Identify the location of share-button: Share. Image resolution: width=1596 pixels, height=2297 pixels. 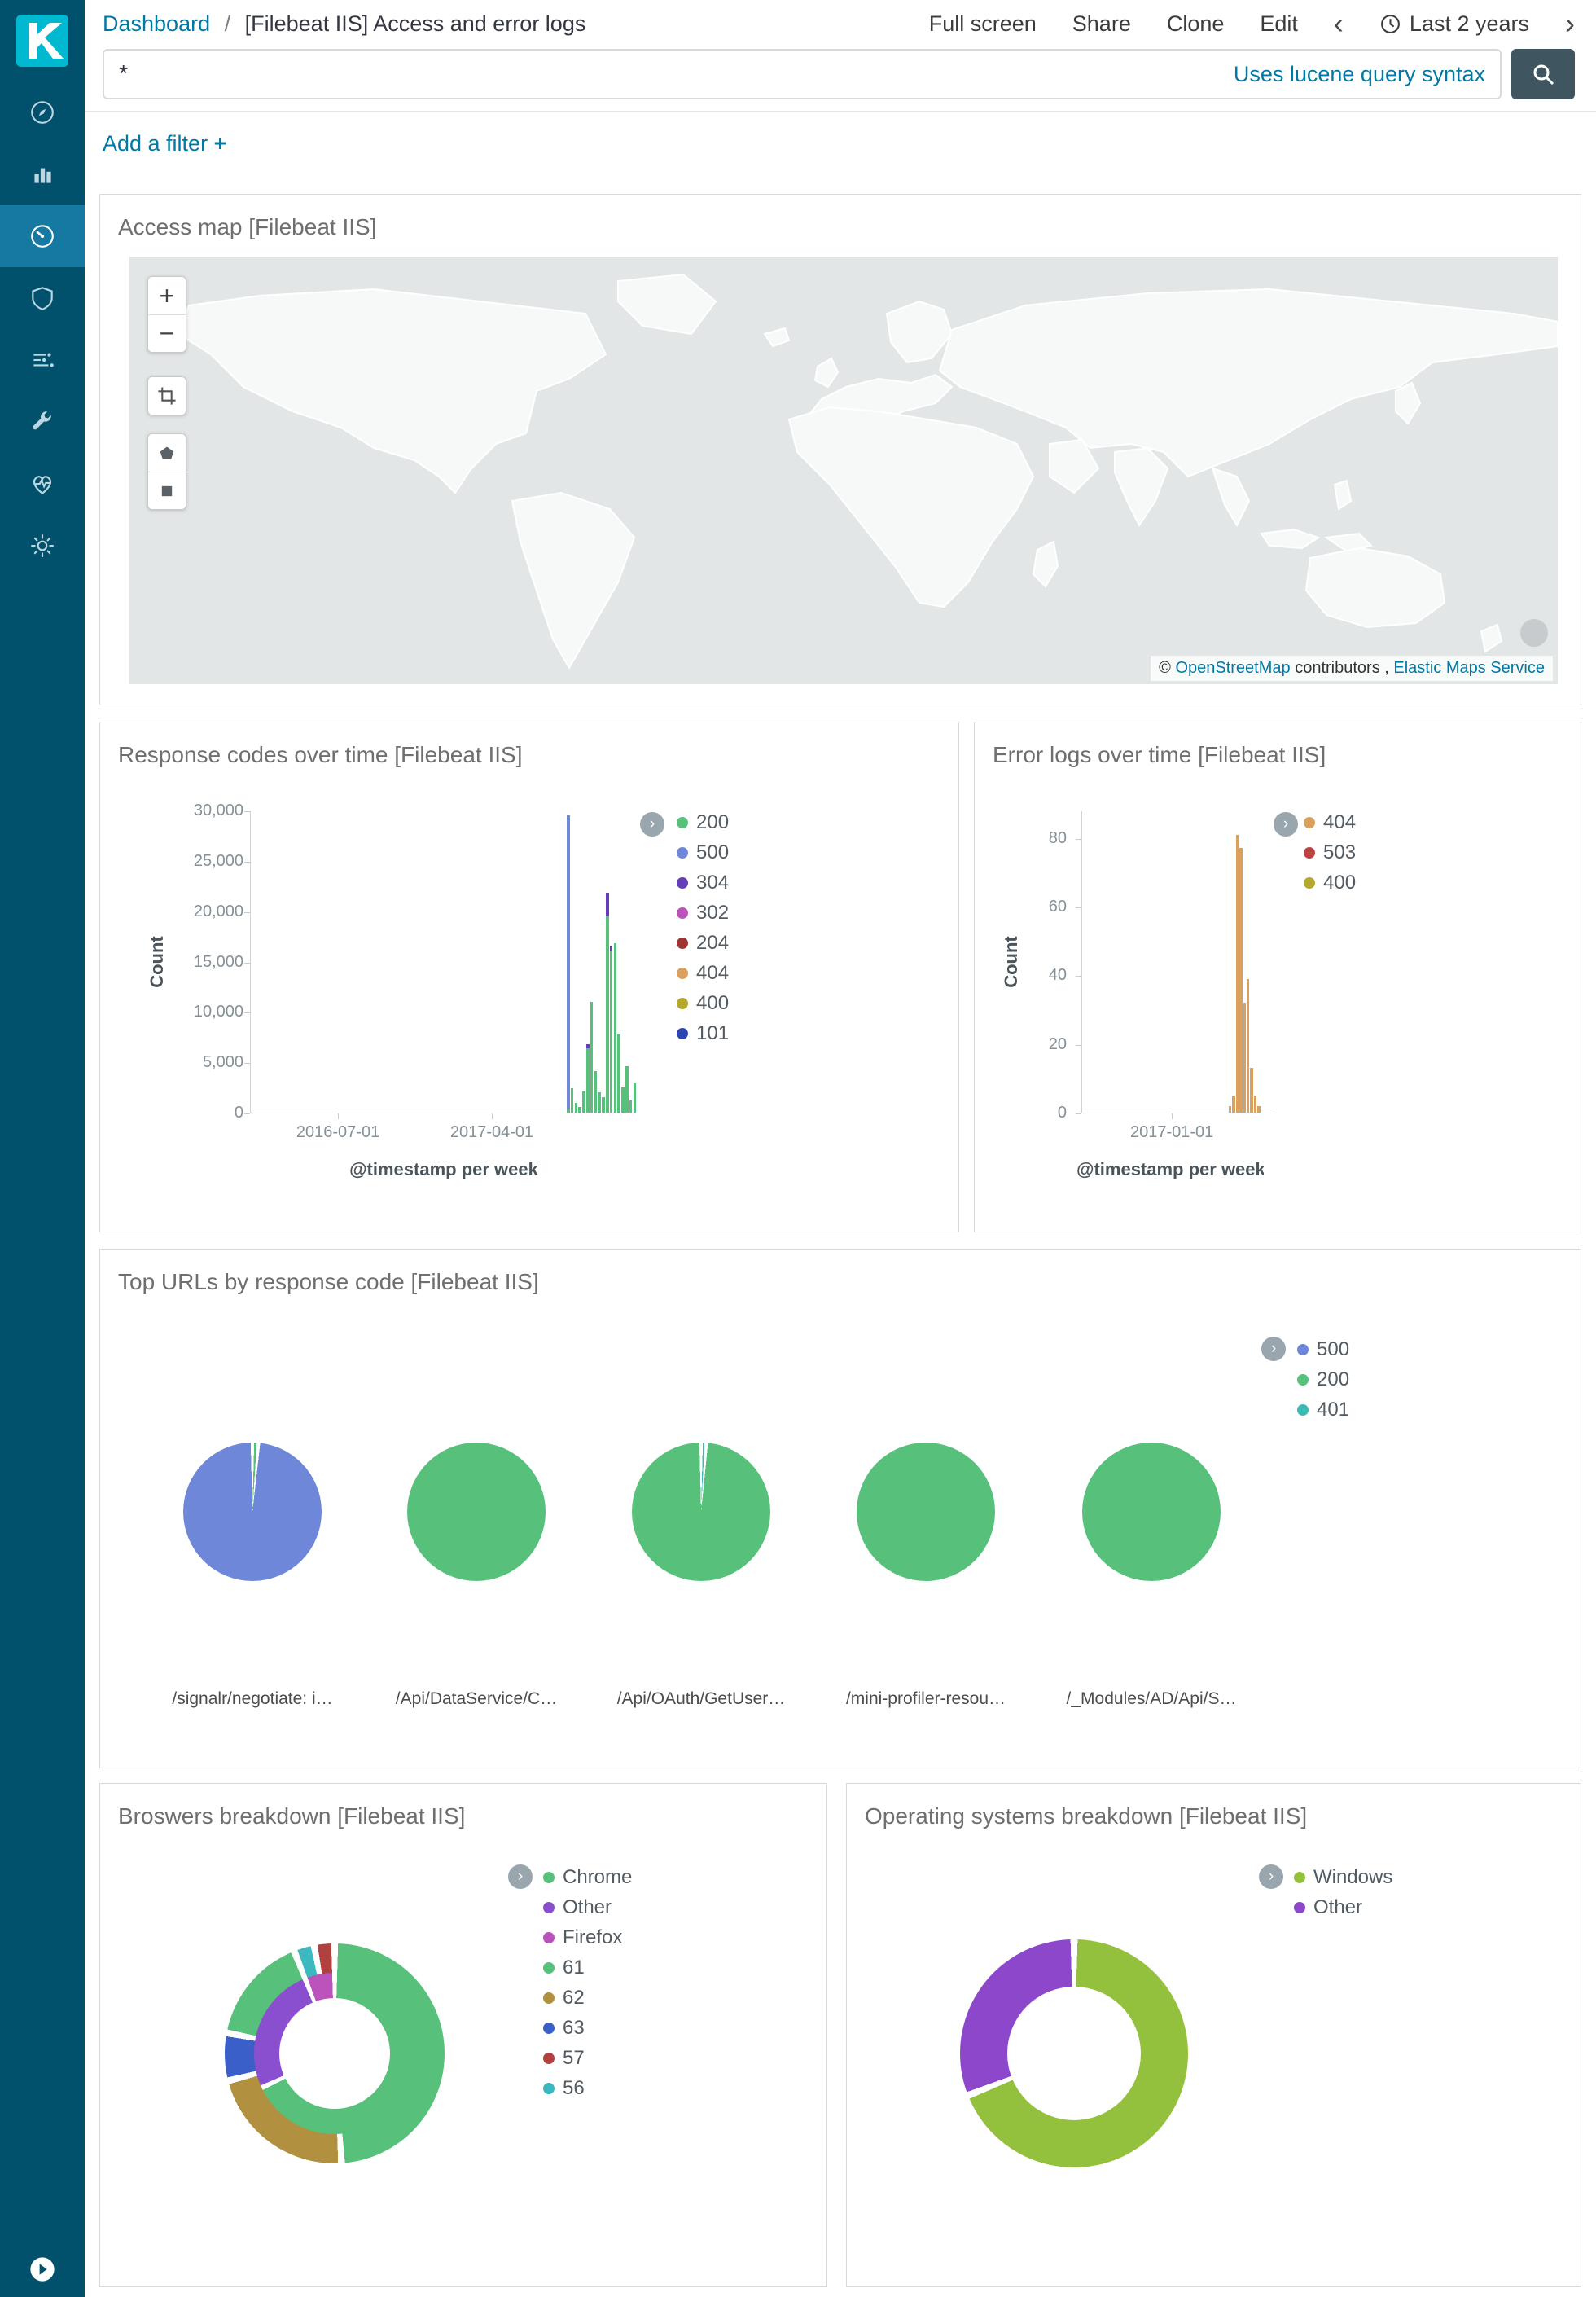
(1101, 23).